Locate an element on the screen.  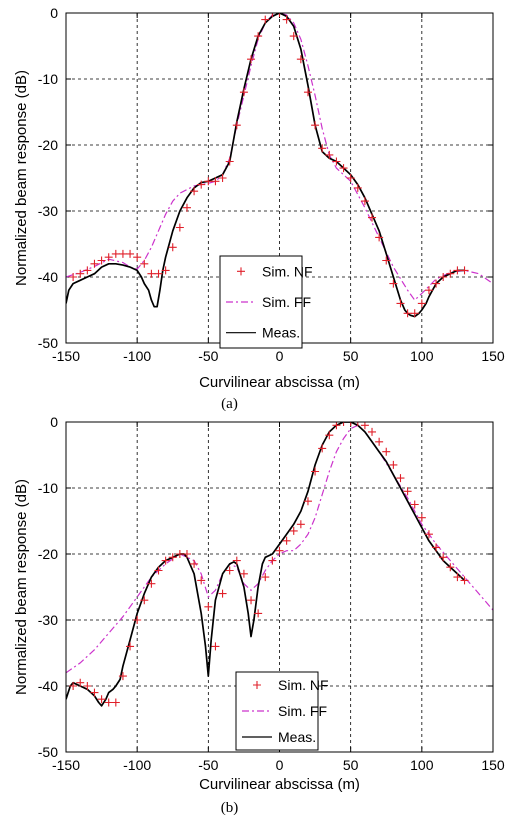
legend-label: Sim. FF is located at coordinates (302, 711).